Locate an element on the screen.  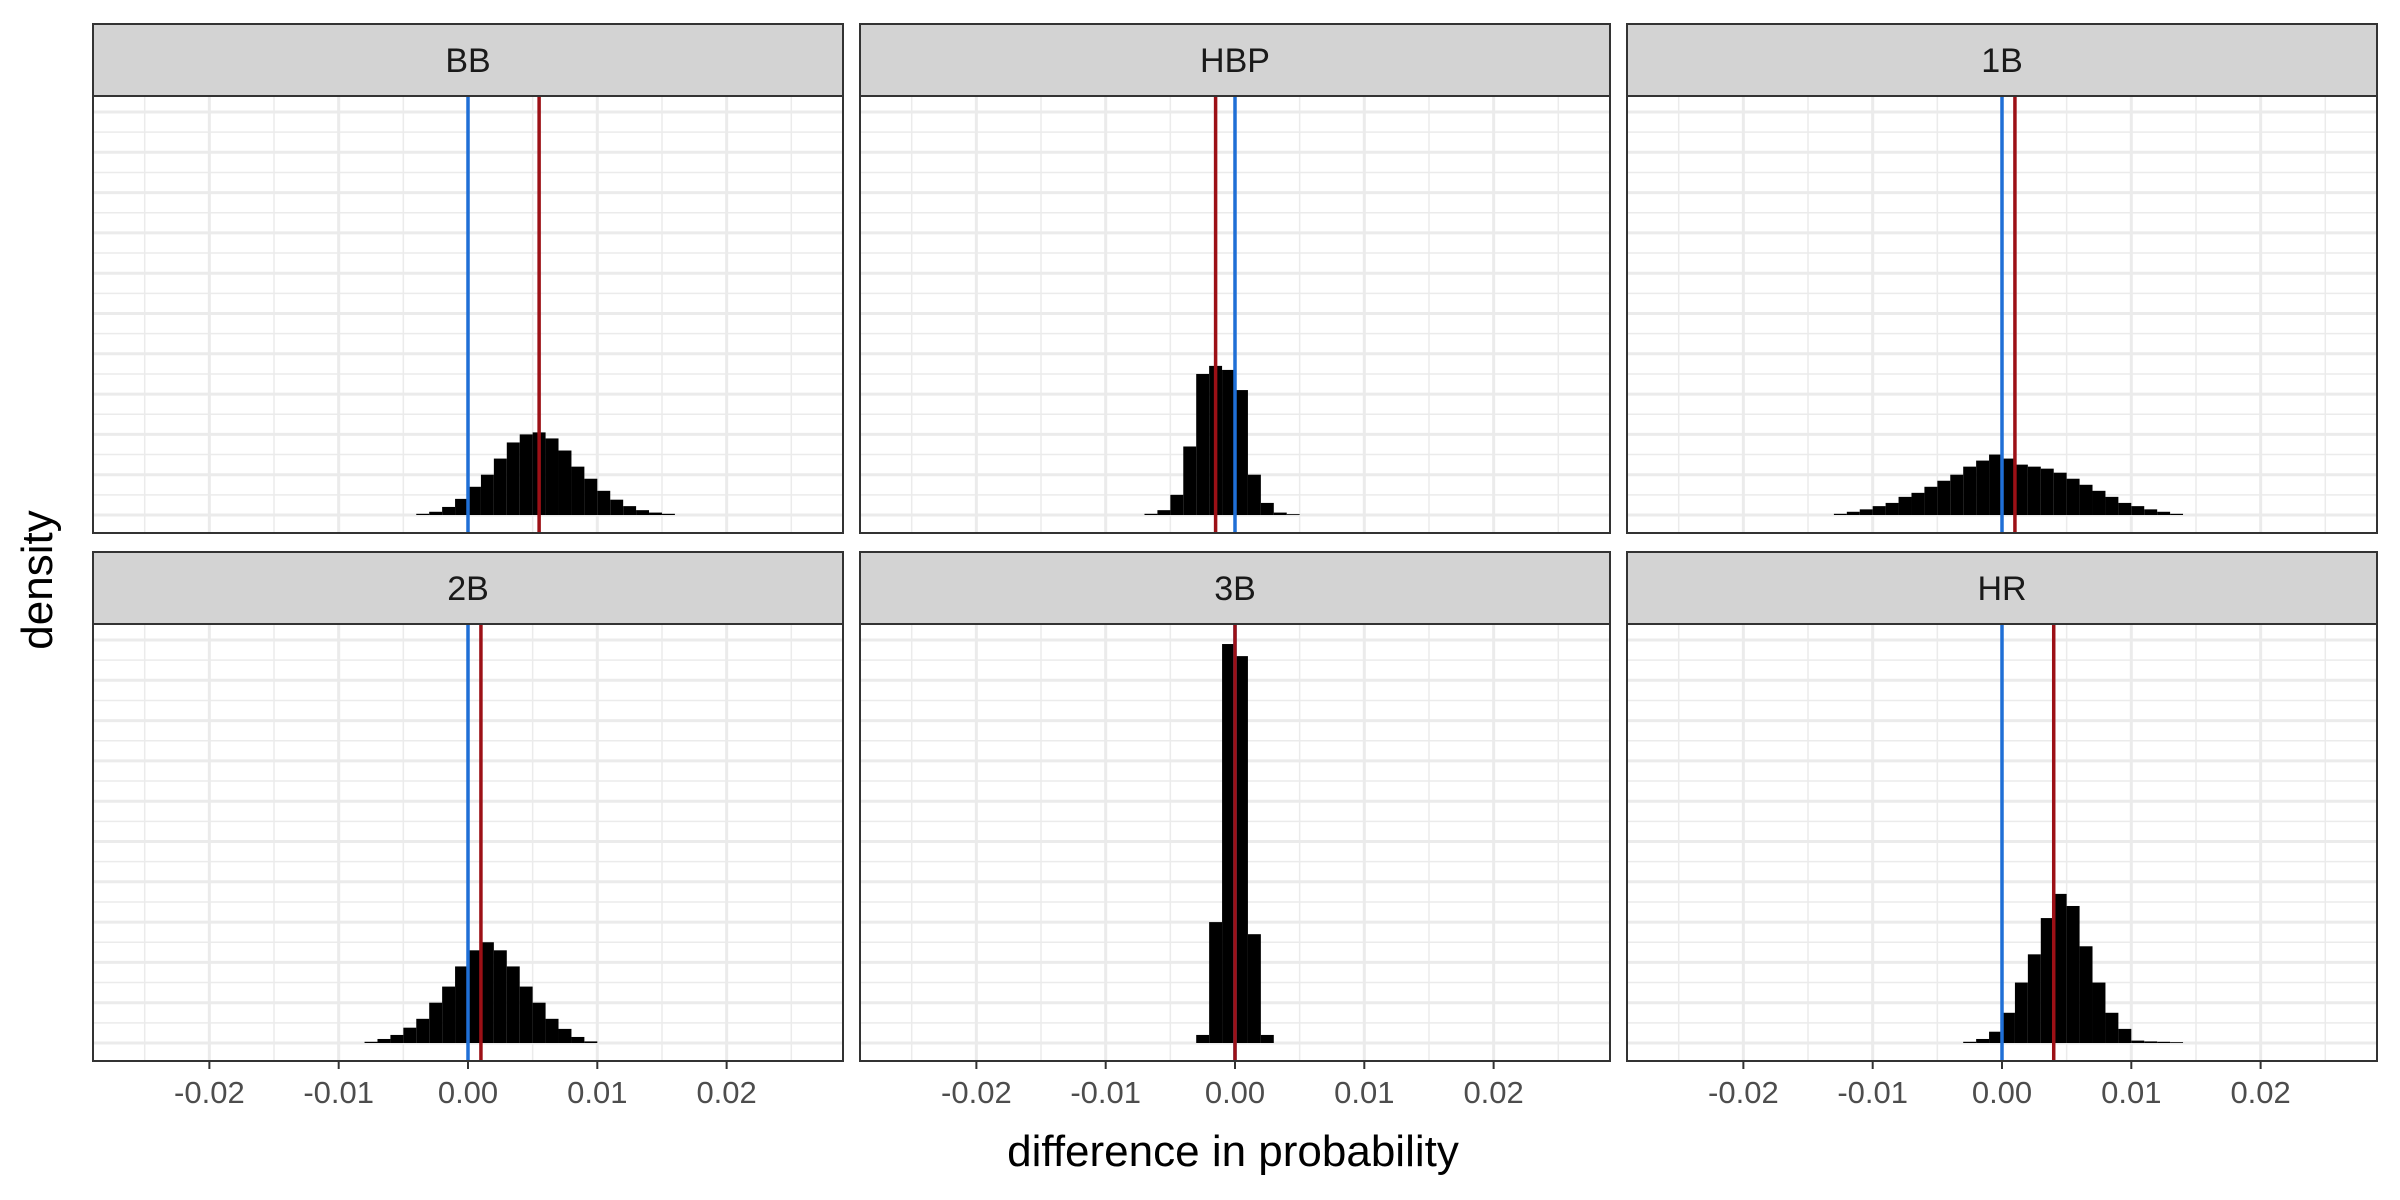
facet-strip-label: HBP is located at coordinates (1235, 61).